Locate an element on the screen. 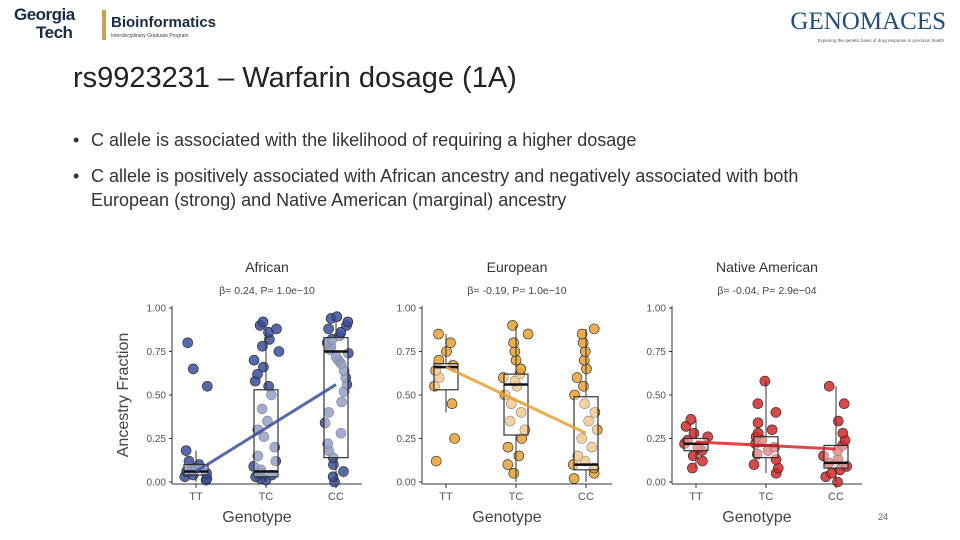 The image size is (960, 540). box-iqr is located at coordinates (336, 397).